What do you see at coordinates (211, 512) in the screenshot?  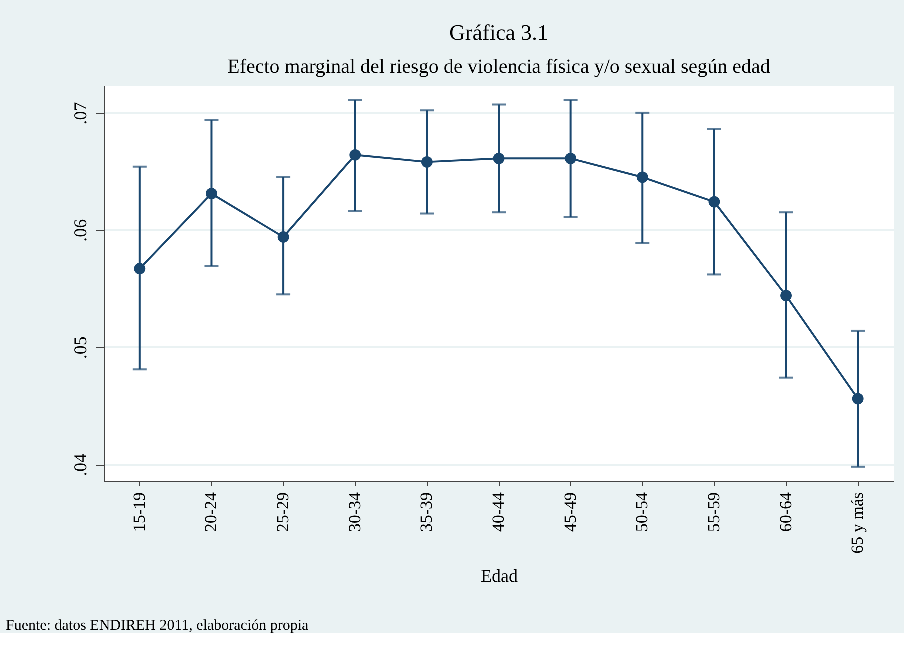 I see `x-tick-label: 20-24` at bounding box center [211, 512].